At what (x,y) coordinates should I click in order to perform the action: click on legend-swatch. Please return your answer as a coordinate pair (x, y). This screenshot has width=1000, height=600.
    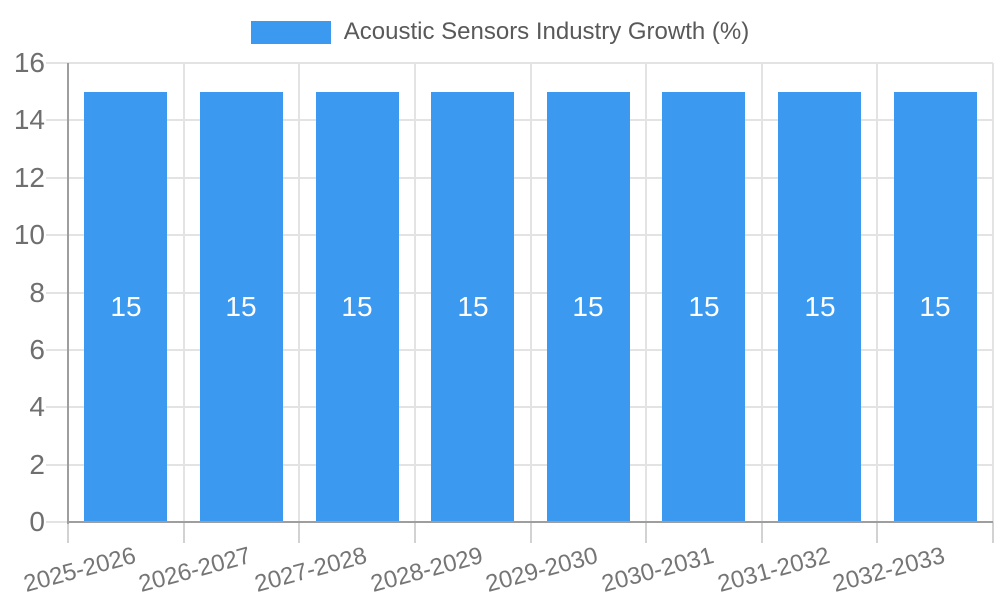
    Looking at the image, I should click on (290, 32).